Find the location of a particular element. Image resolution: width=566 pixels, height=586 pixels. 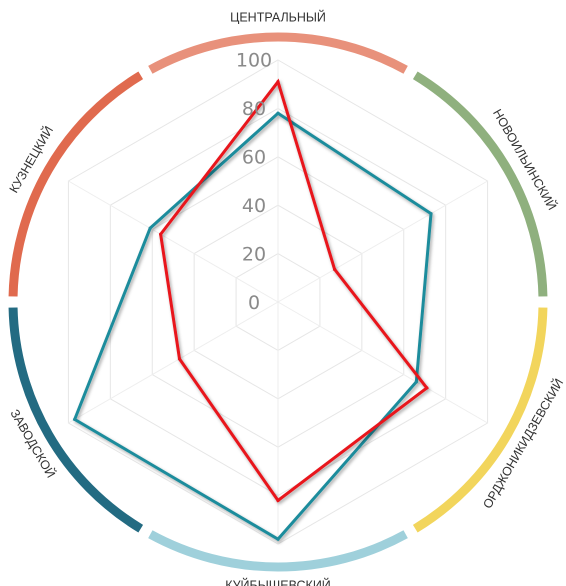

radial-tick-label: 60 is located at coordinates (254, 158).